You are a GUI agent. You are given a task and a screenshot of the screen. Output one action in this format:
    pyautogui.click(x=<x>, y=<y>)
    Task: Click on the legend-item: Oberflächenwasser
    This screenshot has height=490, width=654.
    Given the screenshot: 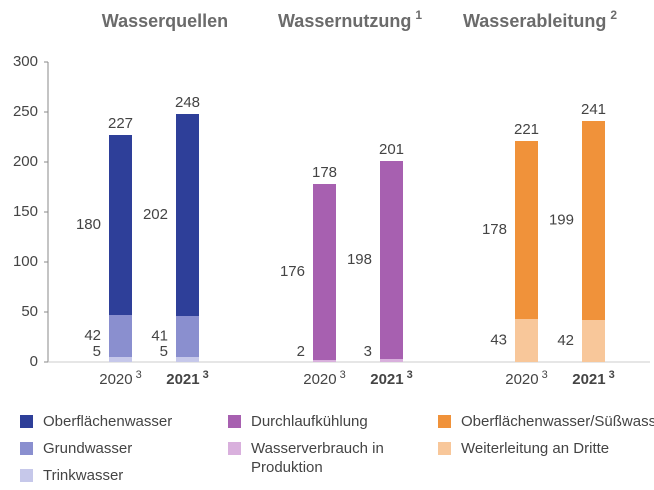 What is the action you would take?
    pyautogui.click(x=111, y=421)
    